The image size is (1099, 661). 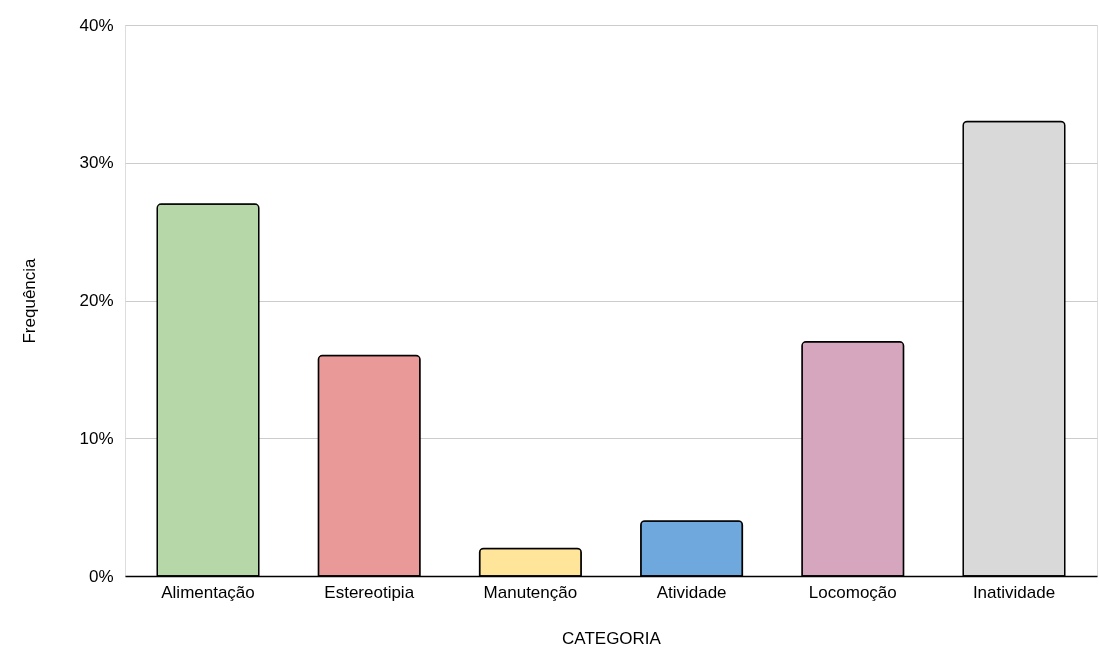 What do you see at coordinates (101, 576) in the screenshot?
I see `y-tick-label: 0%` at bounding box center [101, 576].